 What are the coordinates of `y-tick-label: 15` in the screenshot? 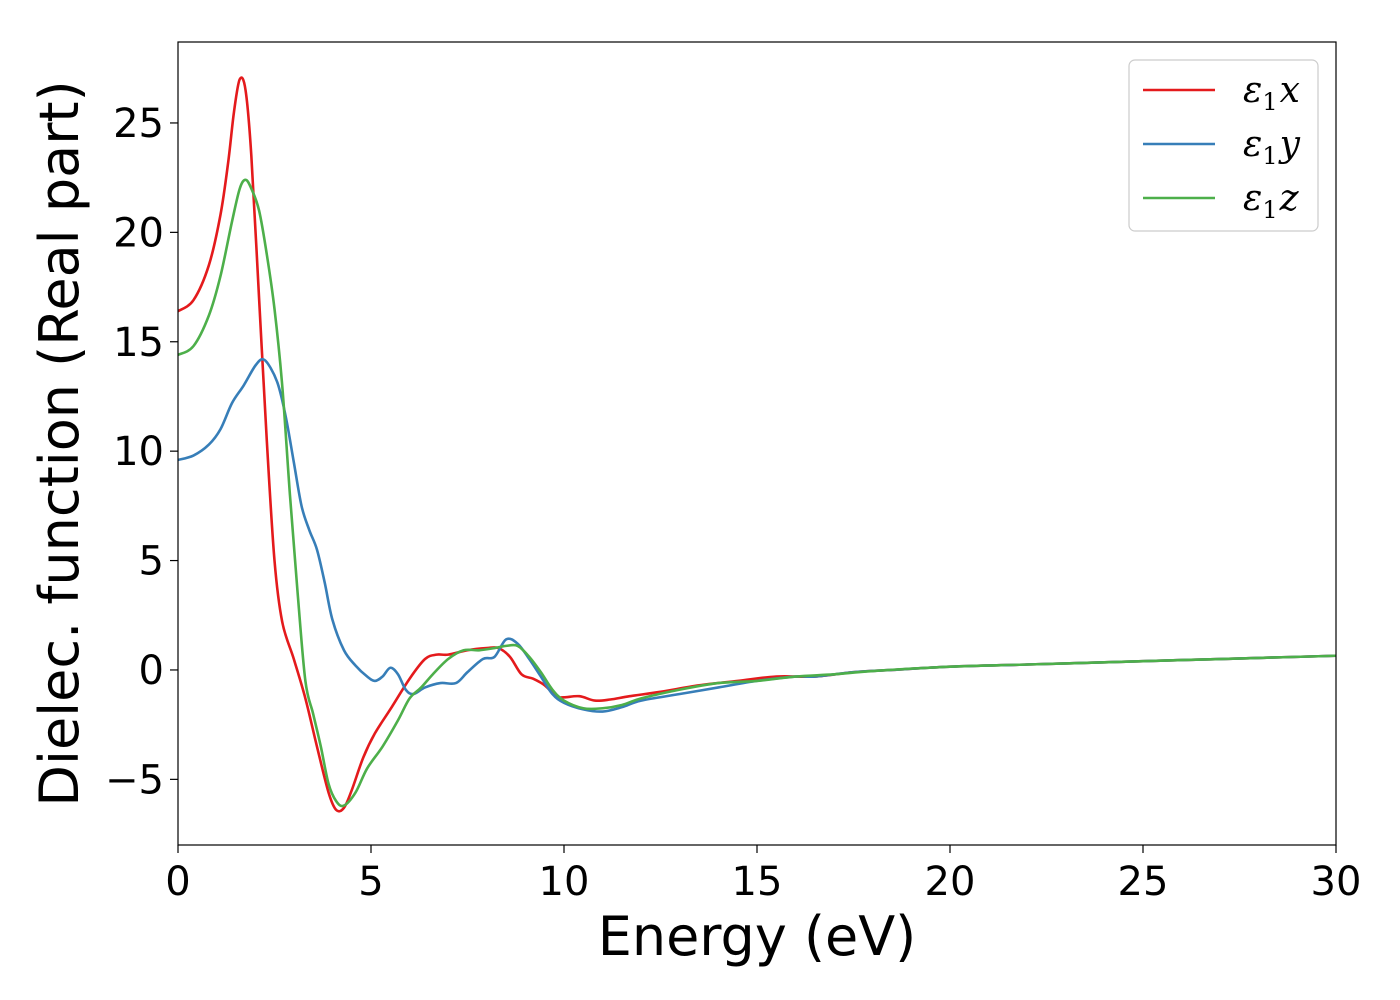 It's located at (138, 343).